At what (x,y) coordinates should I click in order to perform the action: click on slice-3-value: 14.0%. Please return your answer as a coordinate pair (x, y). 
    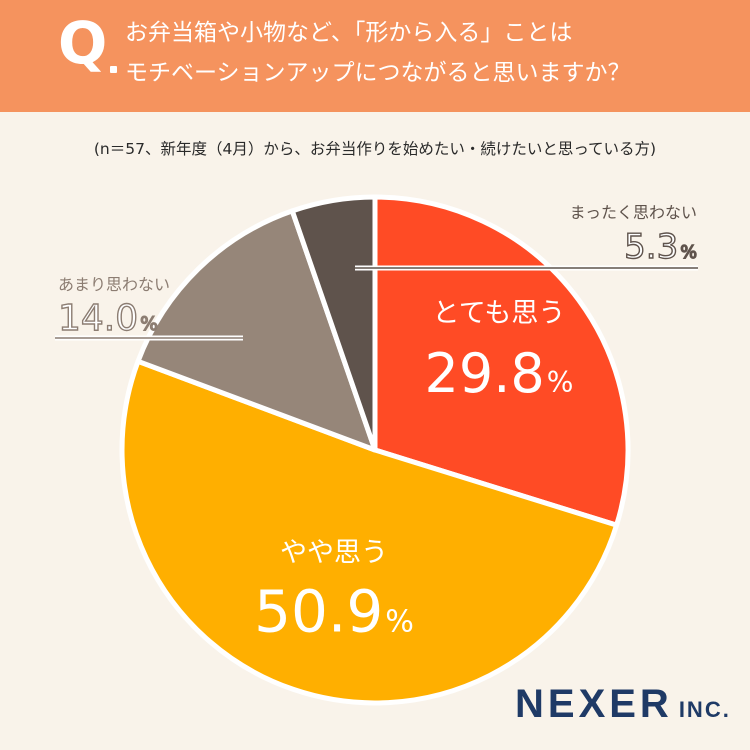
    Looking at the image, I should click on (108, 318).